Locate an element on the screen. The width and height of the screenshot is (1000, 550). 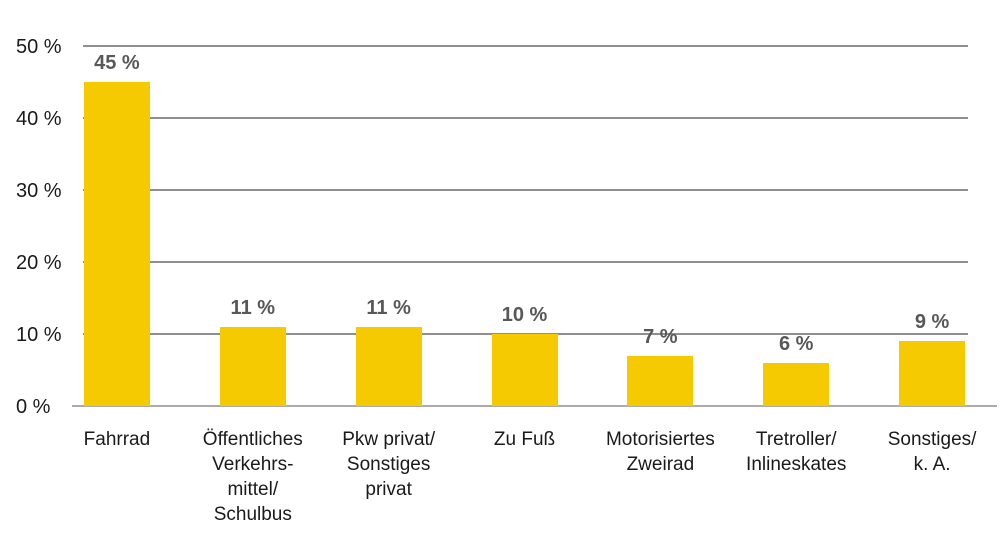
bar-value-label: 9 % is located at coordinates (932, 322).